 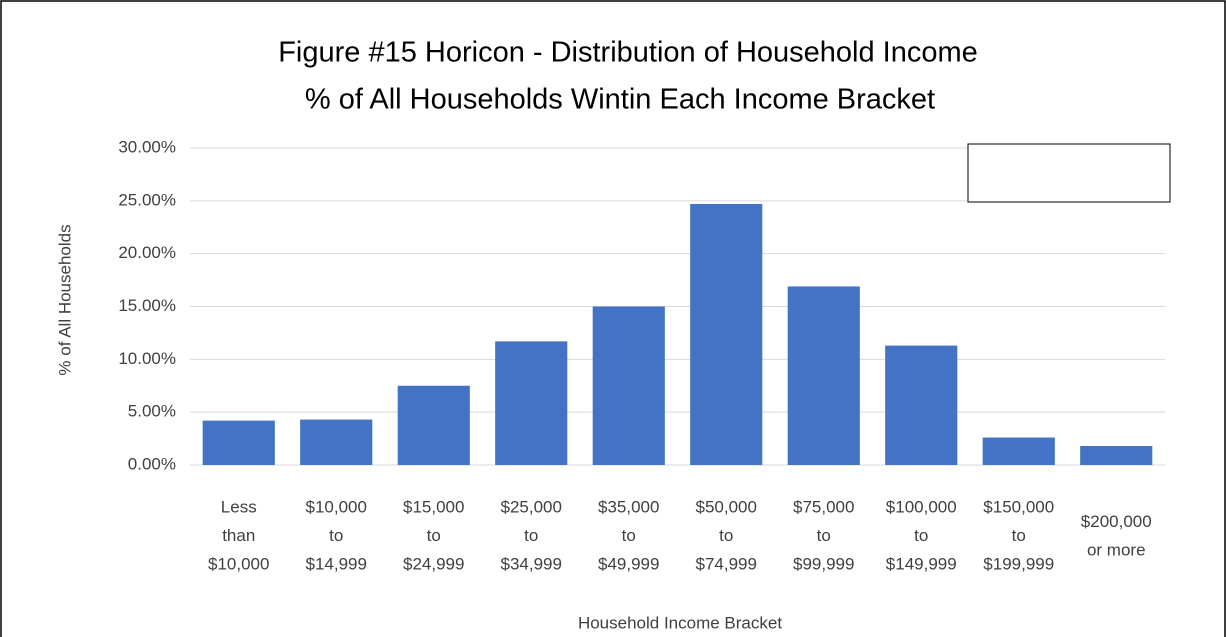 What do you see at coordinates (921, 507) in the screenshot?
I see `x-tick-label-line: $100,000` at bounding box center [921, 507].